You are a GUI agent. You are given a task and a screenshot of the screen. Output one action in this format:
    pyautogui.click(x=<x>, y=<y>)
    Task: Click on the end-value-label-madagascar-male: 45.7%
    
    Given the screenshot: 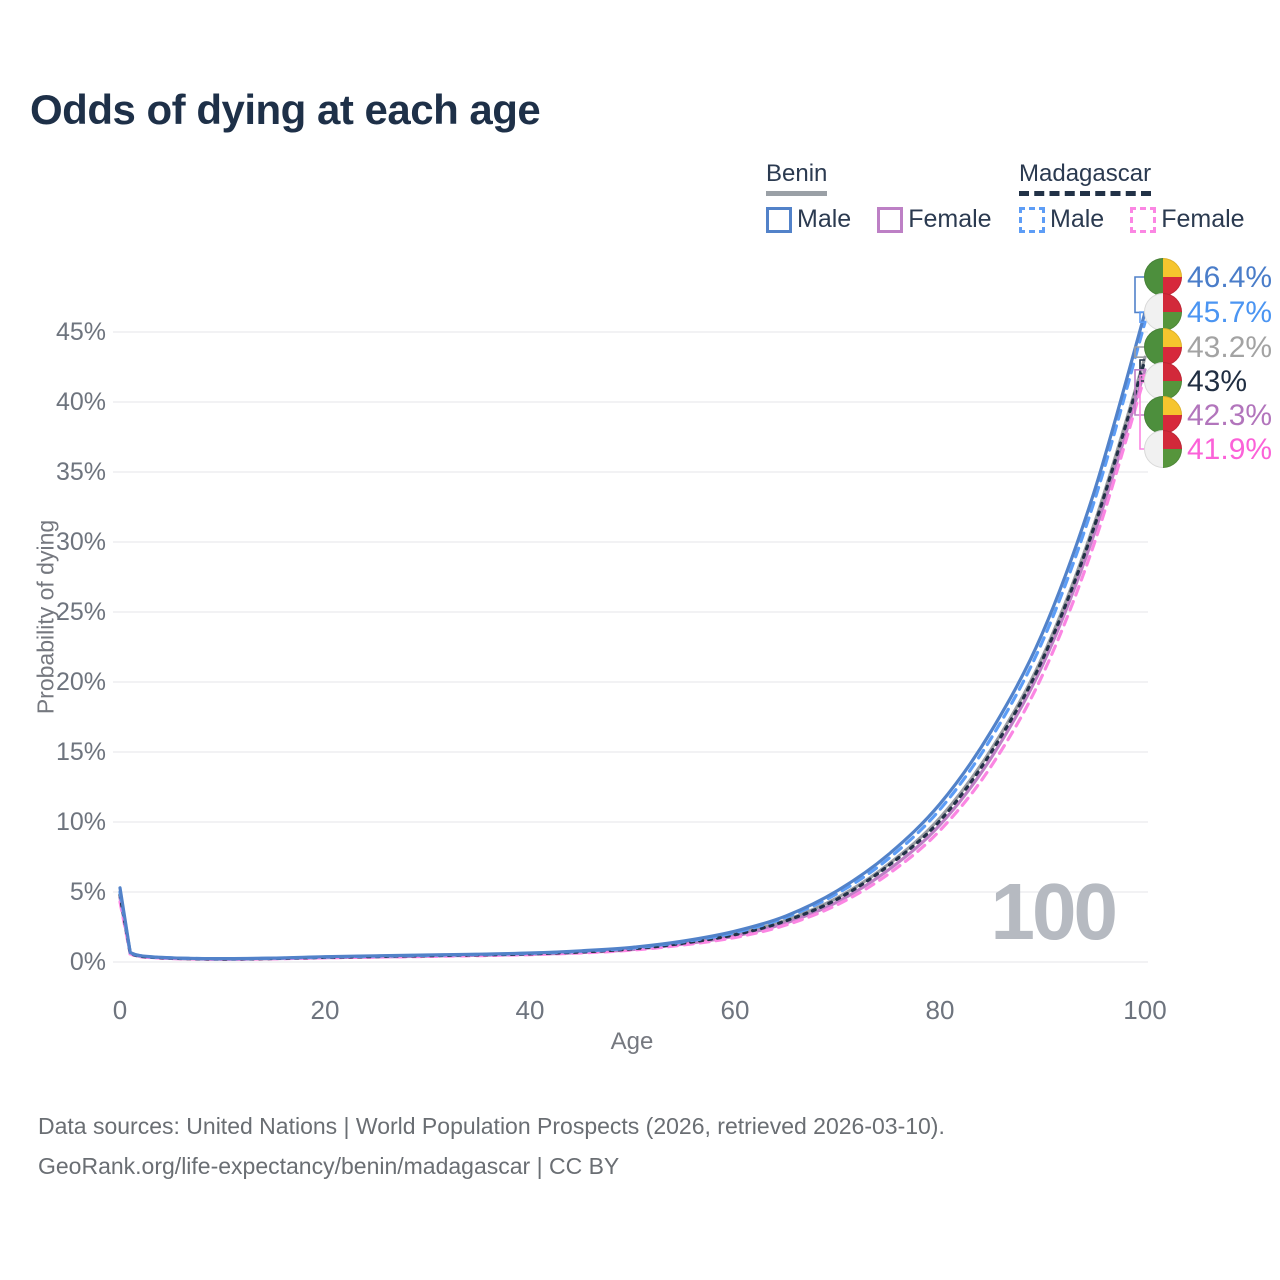 What is the action you would take?
    pyautogui.click(x=1229, y=312)
    